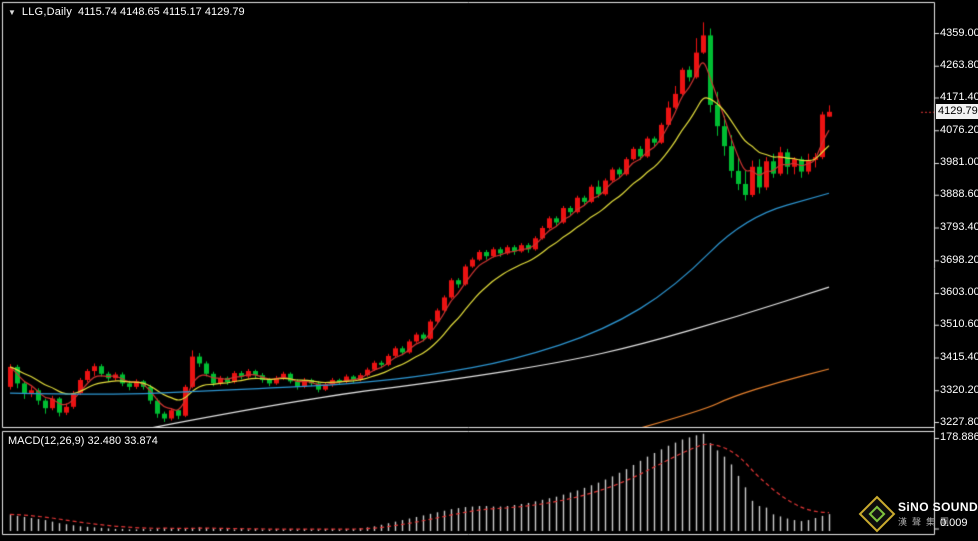 The width and height of the screenshot is (978, 541). What do you see at coordinates (959, 227) in the screenshot?
I see `price-axis-label: 3793.40` at bounding box center [959, 227].